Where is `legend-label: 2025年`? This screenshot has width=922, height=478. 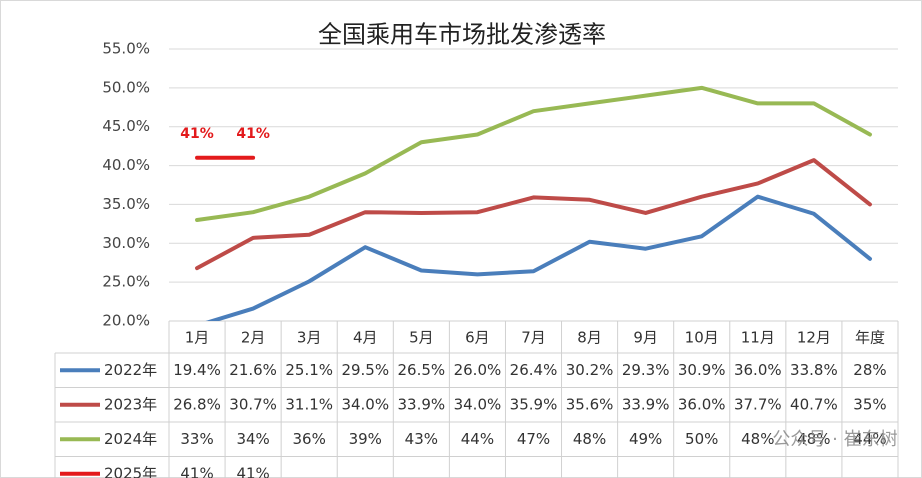
legend-label: 2025年 is located at coordinates (130, 471).